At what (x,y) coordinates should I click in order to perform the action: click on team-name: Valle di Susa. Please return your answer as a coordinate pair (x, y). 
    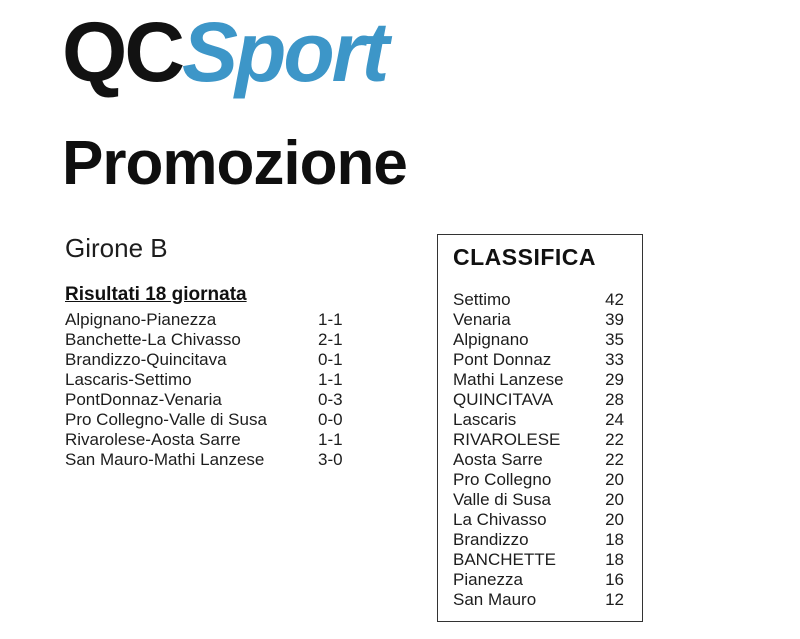
    Looking at the image, I should click on (502, 499).